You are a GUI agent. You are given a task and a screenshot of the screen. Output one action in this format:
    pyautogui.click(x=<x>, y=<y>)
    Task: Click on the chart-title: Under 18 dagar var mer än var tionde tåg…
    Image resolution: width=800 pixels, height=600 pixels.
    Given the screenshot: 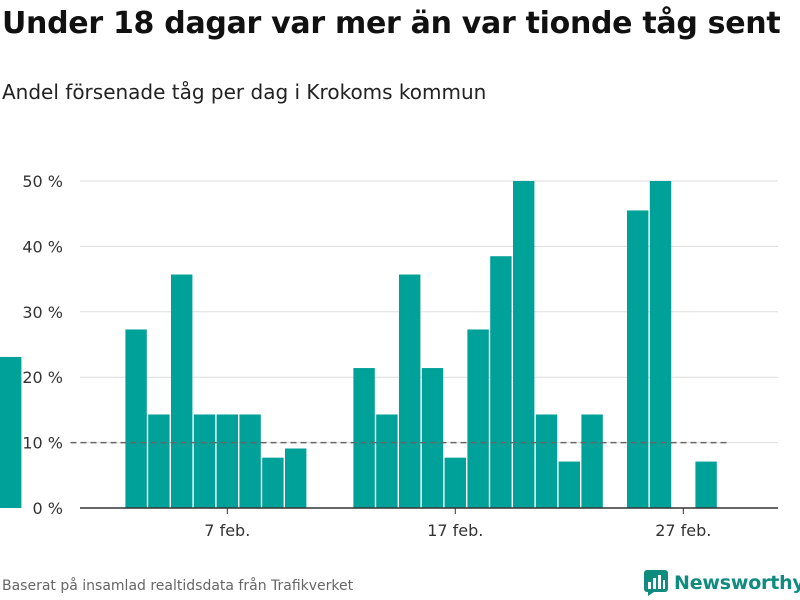 What is the action you would take?
    pyautogui.click(x=391, y=23)
    